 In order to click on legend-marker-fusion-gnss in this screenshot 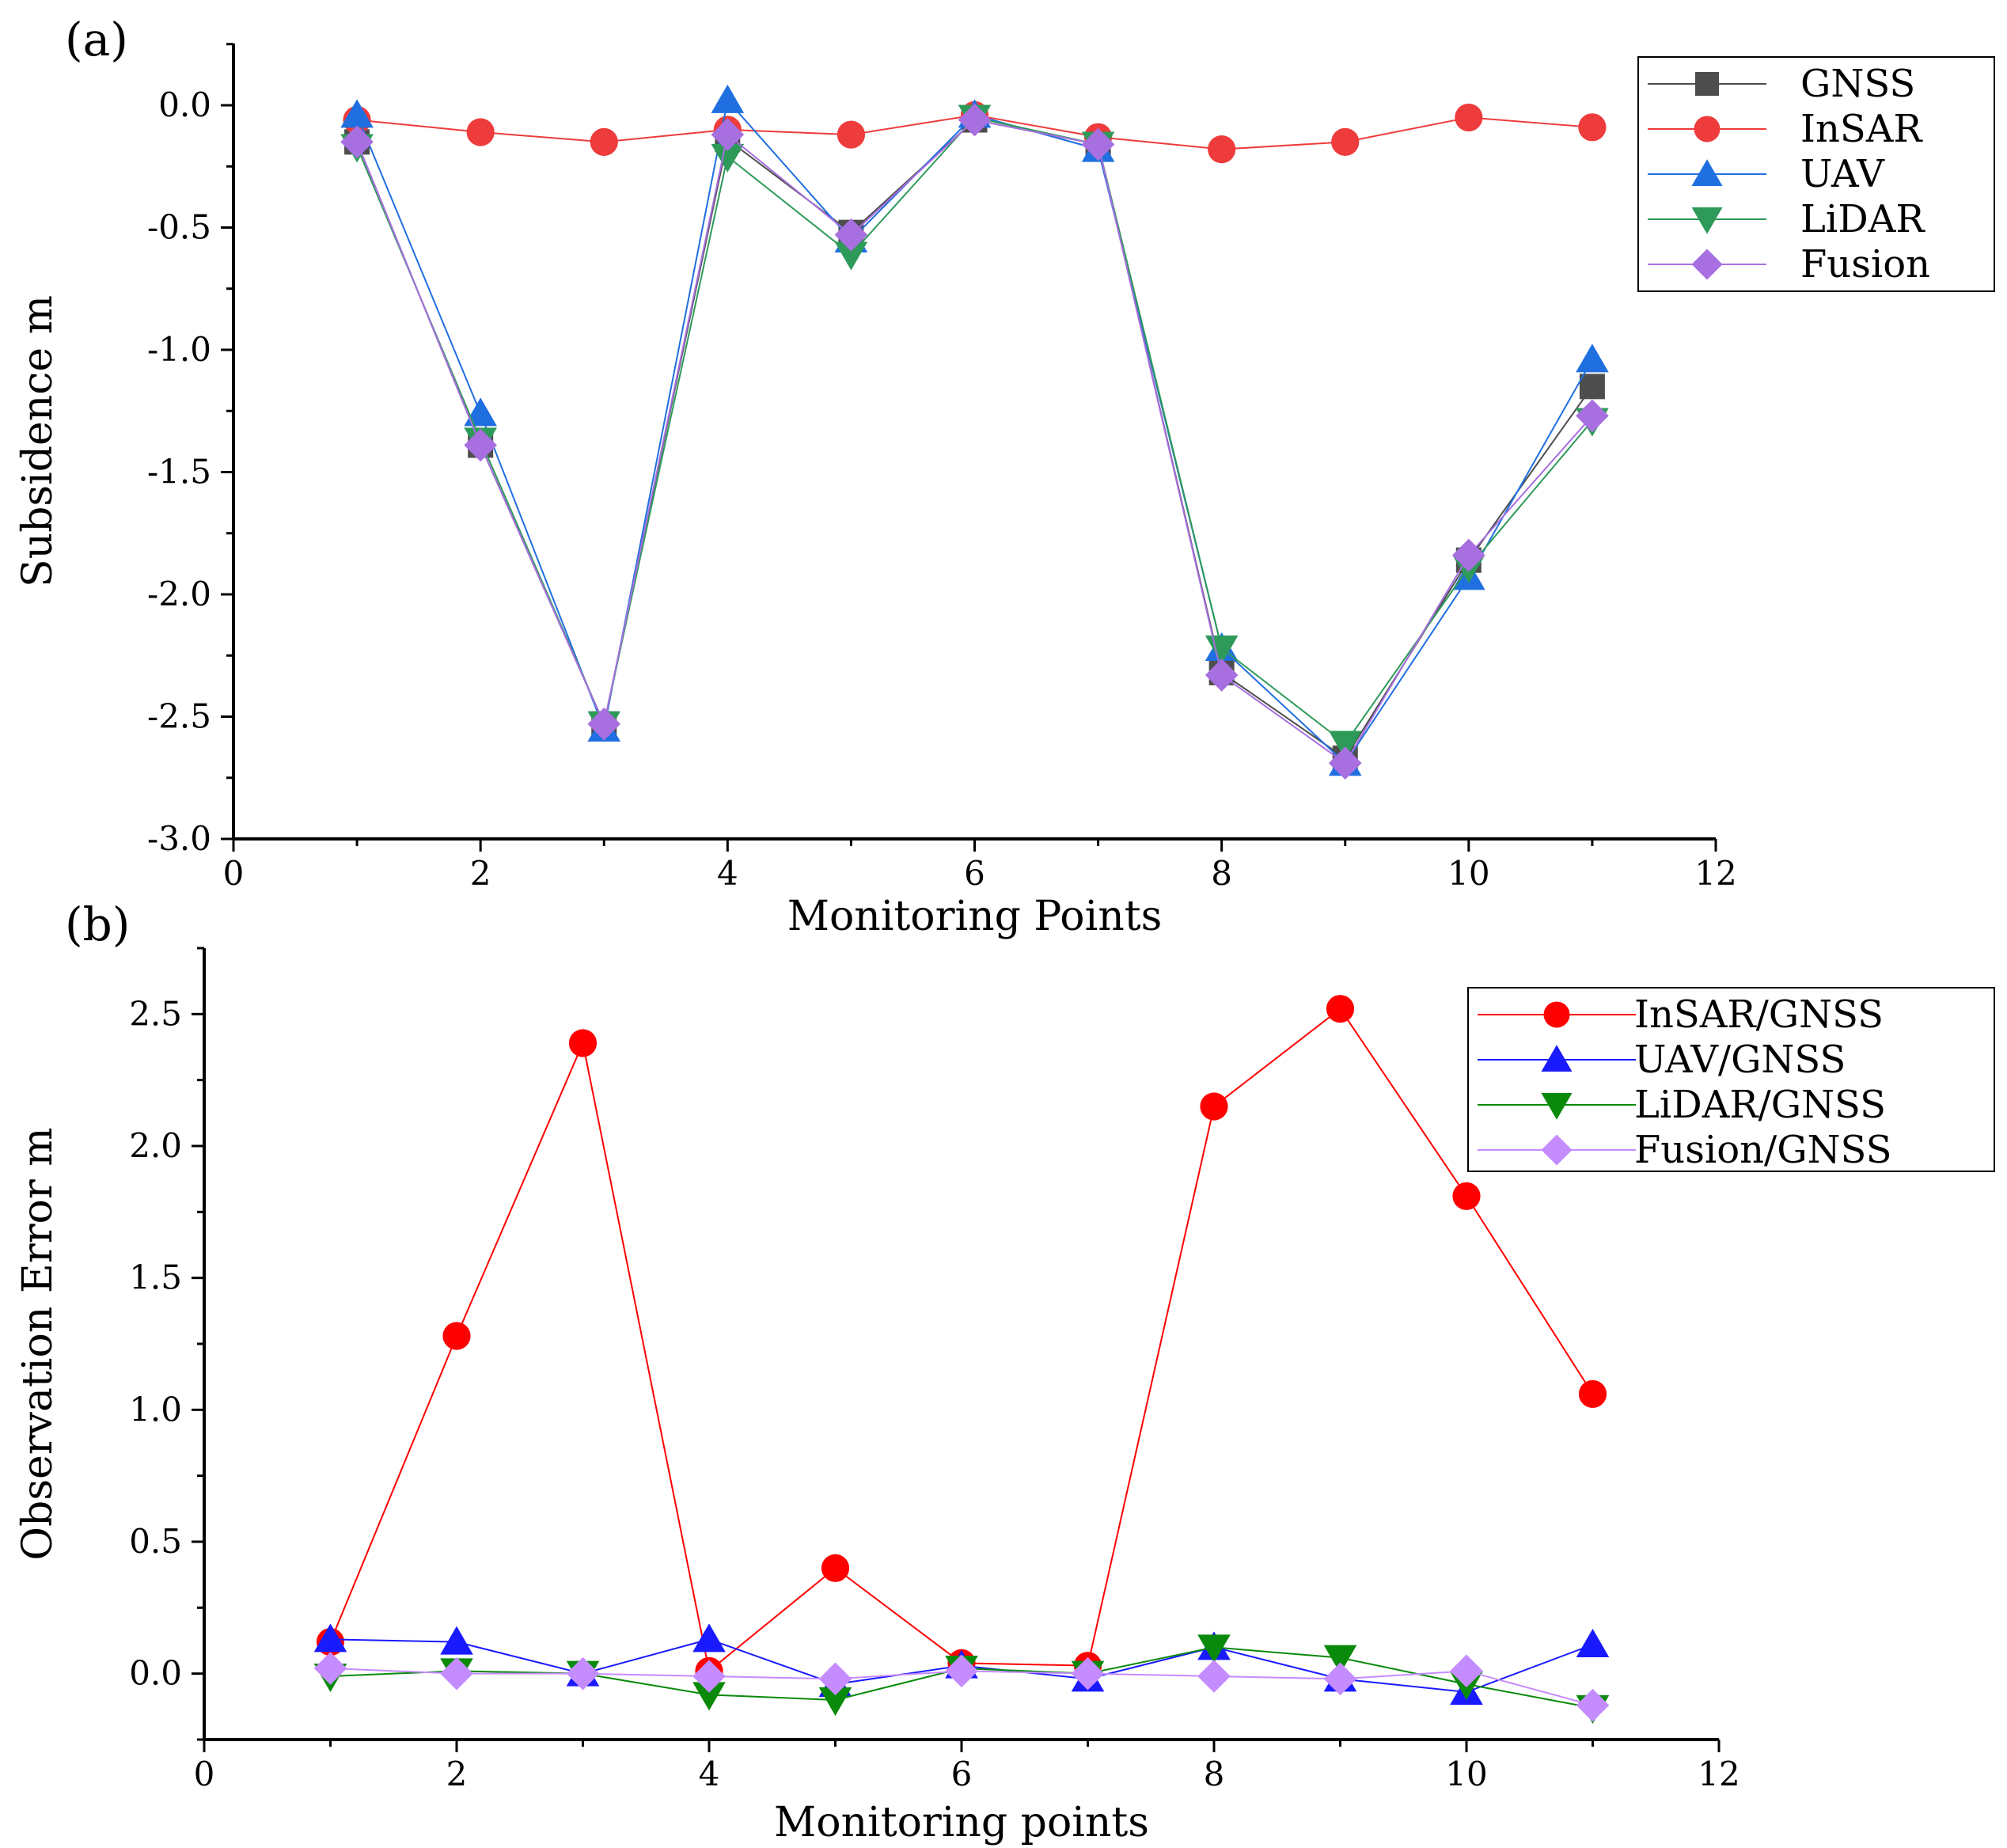, I will do `click(1557, 1150)`.